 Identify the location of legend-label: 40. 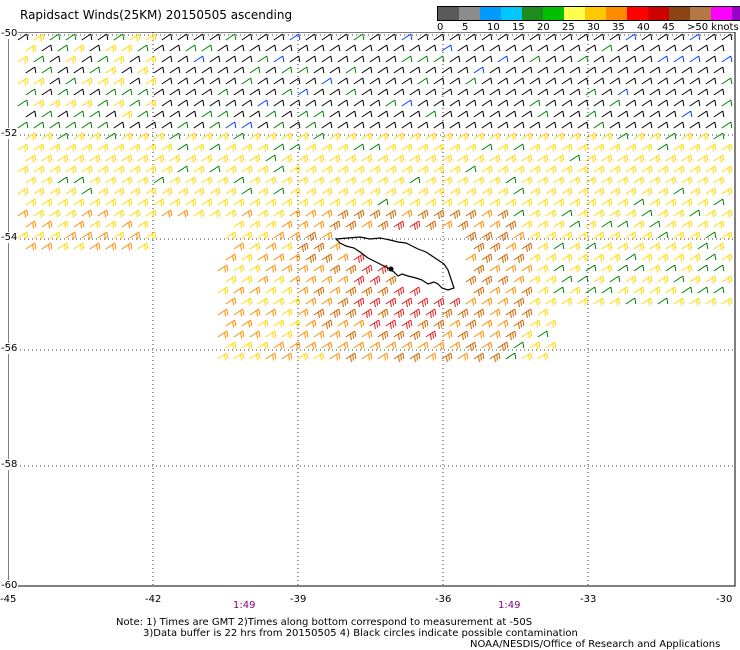
(643, 27).